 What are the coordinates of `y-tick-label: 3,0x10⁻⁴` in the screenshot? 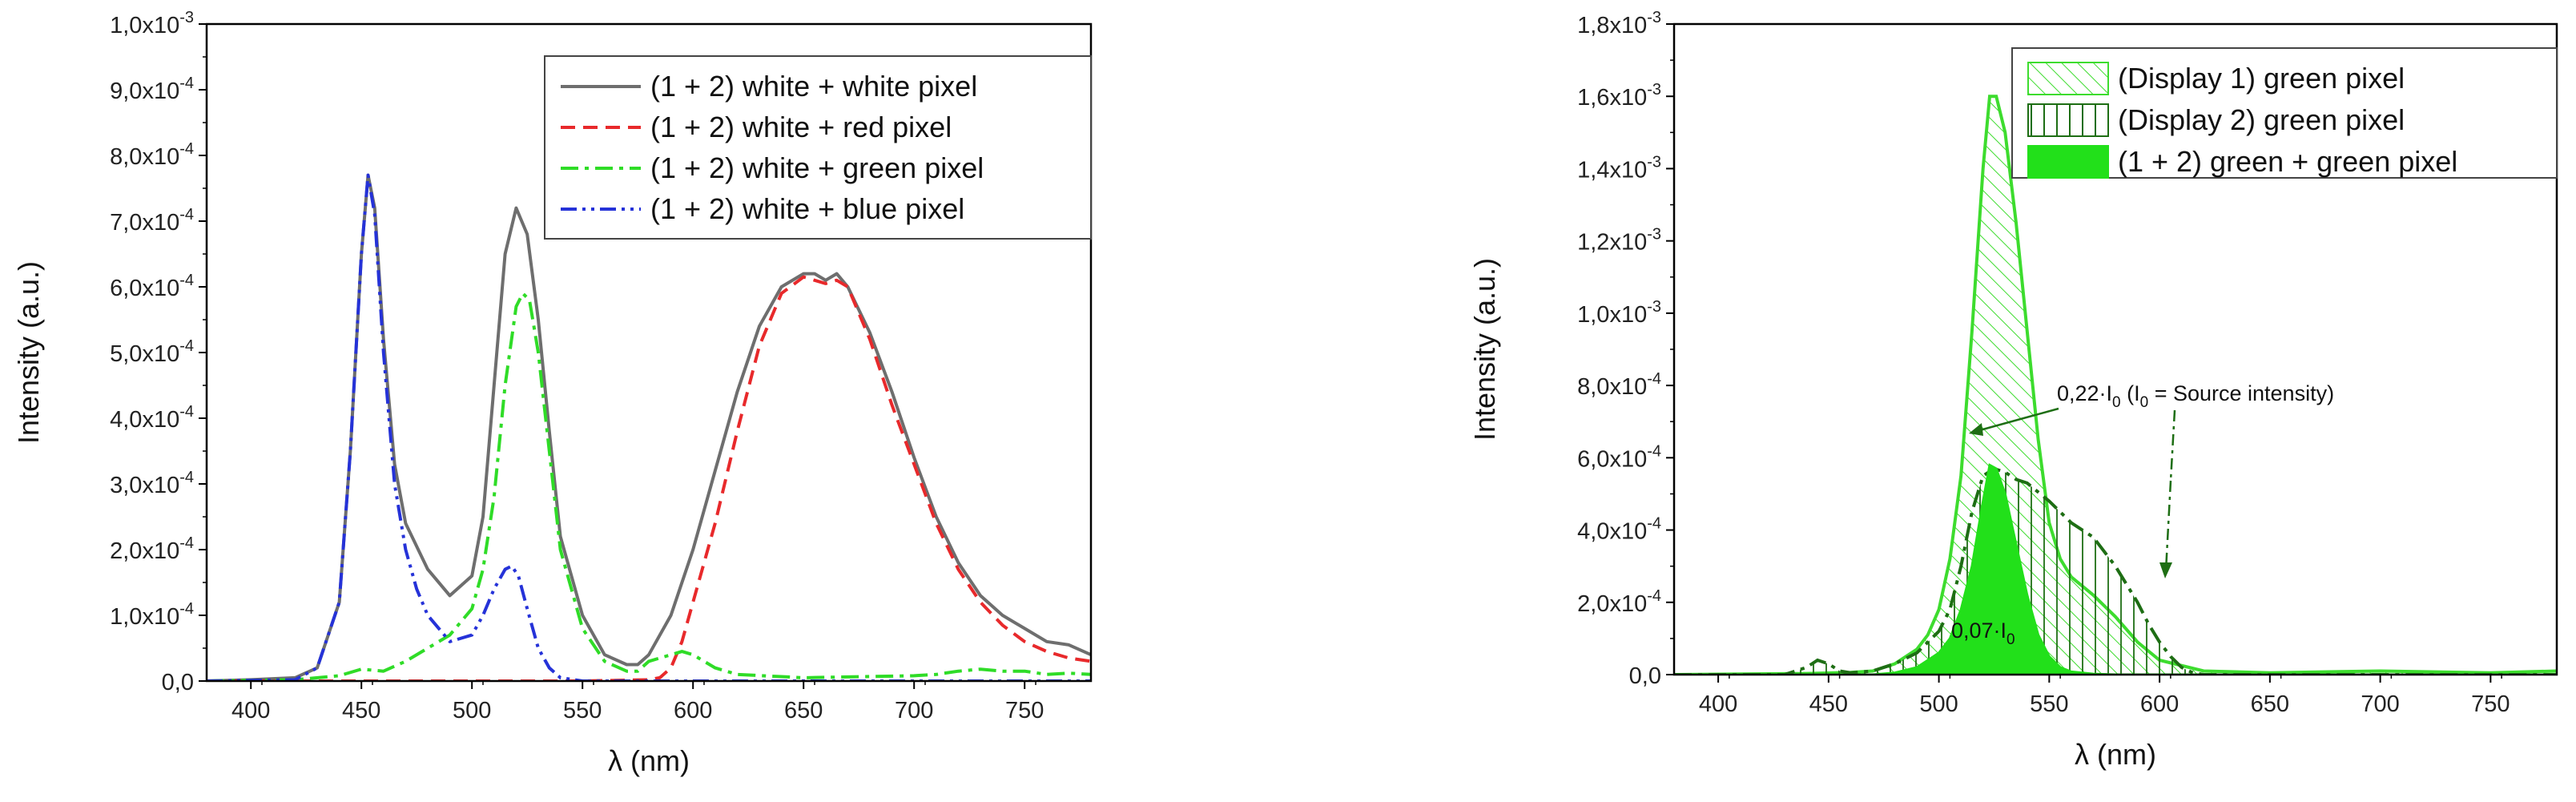 It's located at (152, 483).